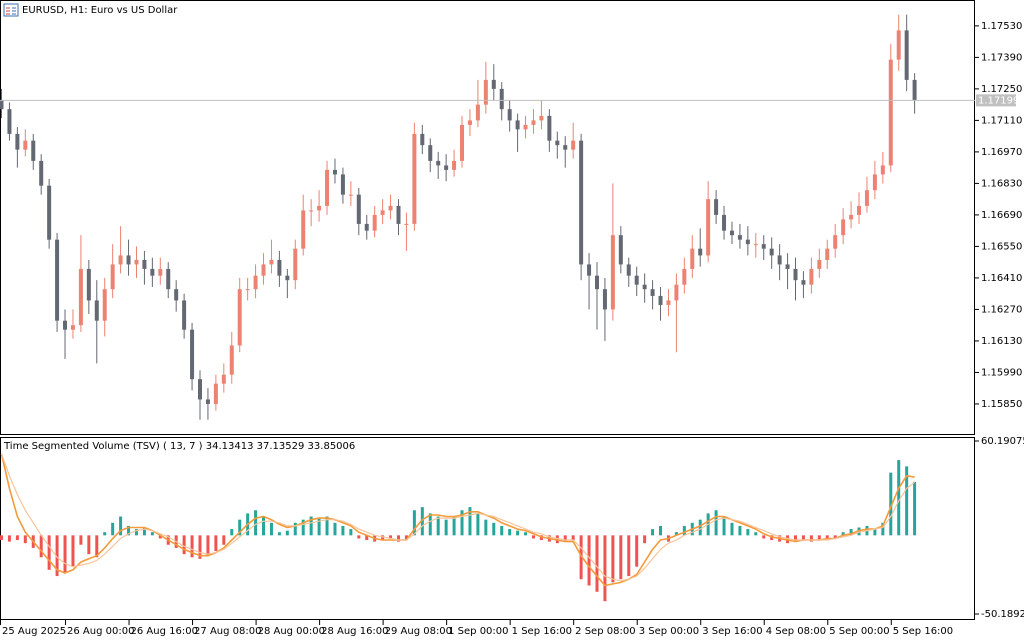  I want to click on current-price-label: 1.17199, so click(998, 100).